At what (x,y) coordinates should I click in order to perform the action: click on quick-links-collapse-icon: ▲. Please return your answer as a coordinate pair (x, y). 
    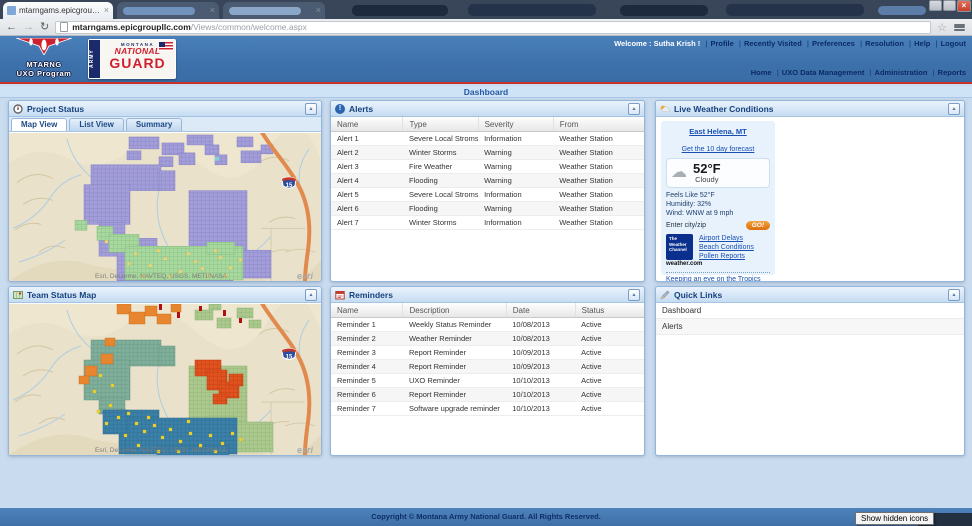
    Looking at the image, I should click on (954, 294).